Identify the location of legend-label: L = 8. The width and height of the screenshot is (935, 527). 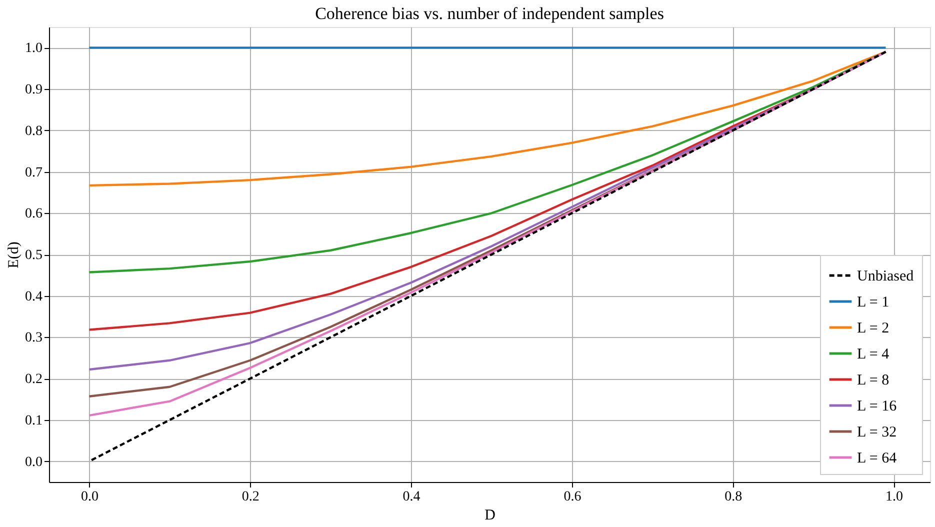
(873, 380).